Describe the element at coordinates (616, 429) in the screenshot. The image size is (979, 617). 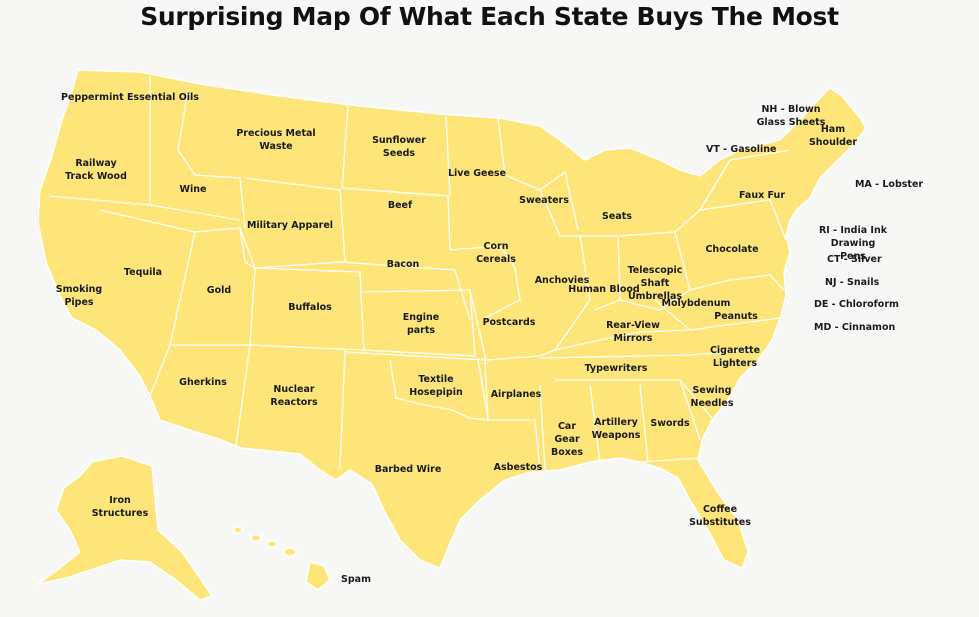
I see `state-label-al: Artillery Weapons` at that location.